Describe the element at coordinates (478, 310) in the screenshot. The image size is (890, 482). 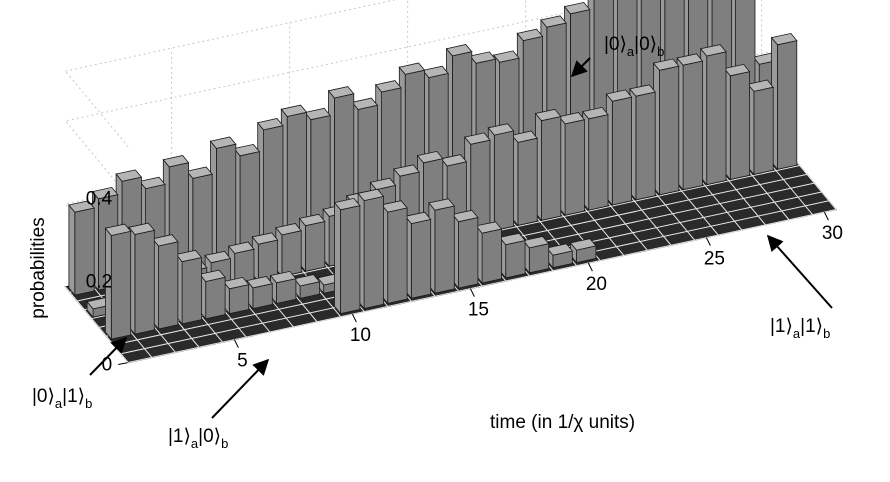
I see `x-tick-label: 15` at that location.